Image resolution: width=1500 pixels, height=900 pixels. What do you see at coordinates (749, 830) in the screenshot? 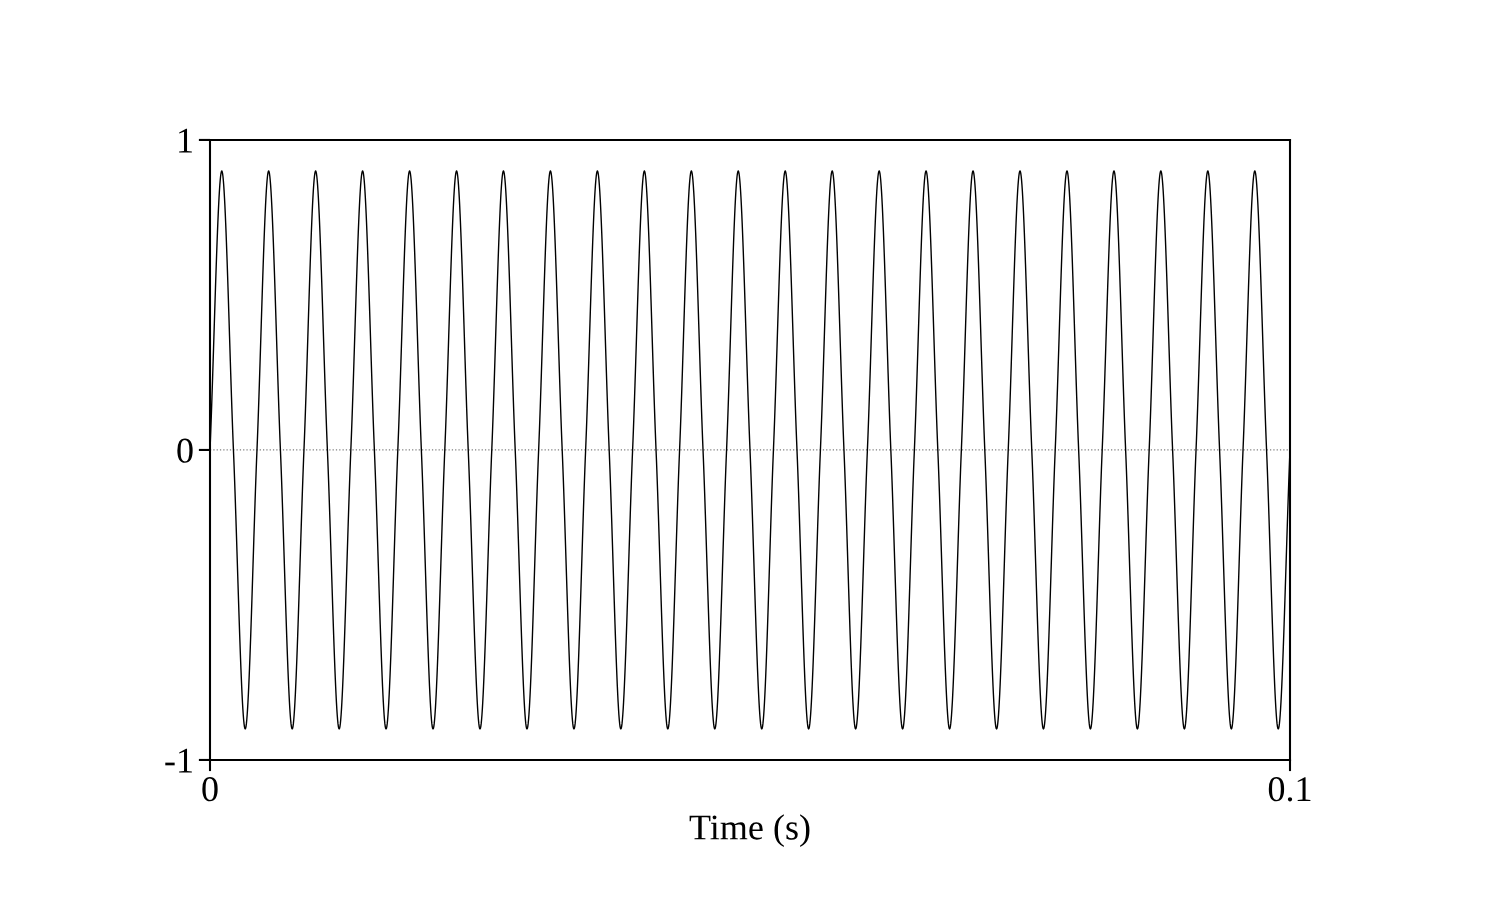
I see `x-axis-title: Time (s)` at bounding box center [749, 830].